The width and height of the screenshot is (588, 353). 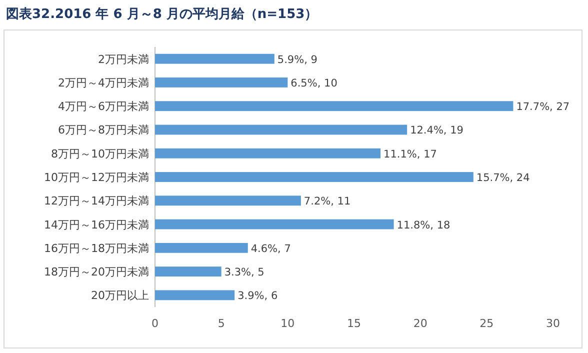 I want to click on data-label: 3.9%, 6, so click(x=258, y=296).